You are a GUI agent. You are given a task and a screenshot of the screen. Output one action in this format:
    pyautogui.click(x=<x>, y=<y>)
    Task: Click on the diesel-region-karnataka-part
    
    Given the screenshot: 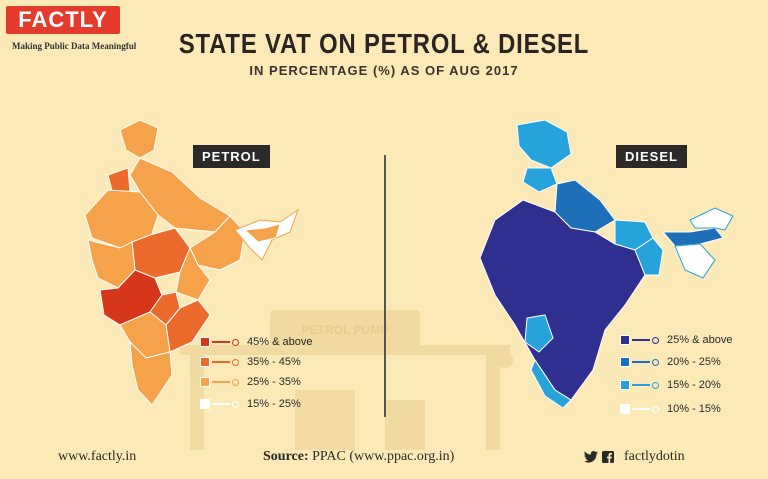 What is the action you would take?
    pyautogui.click(x=539, y=333)
    